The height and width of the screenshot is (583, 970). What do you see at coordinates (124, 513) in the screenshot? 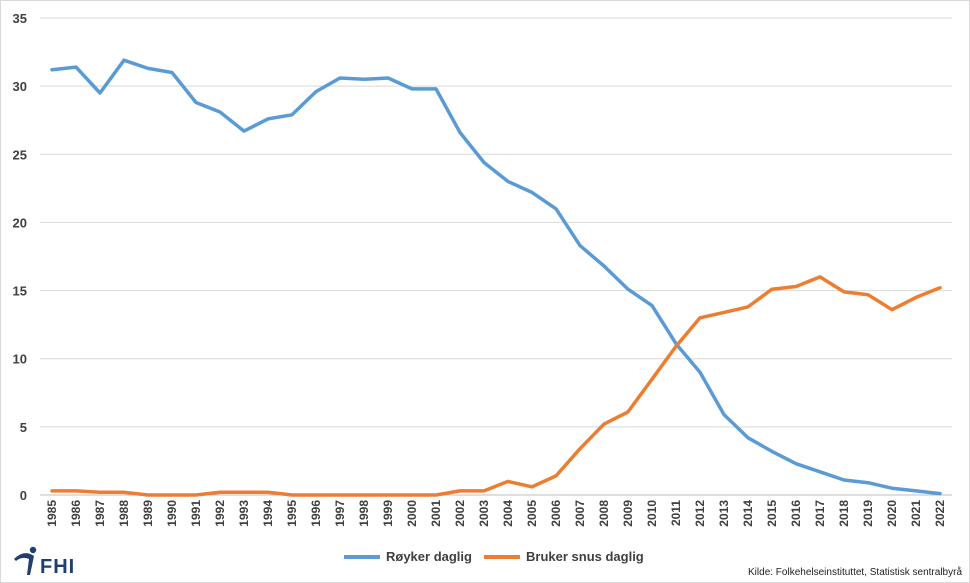
I see `x-tick-label: 1988` at bounding box center [124, 513].